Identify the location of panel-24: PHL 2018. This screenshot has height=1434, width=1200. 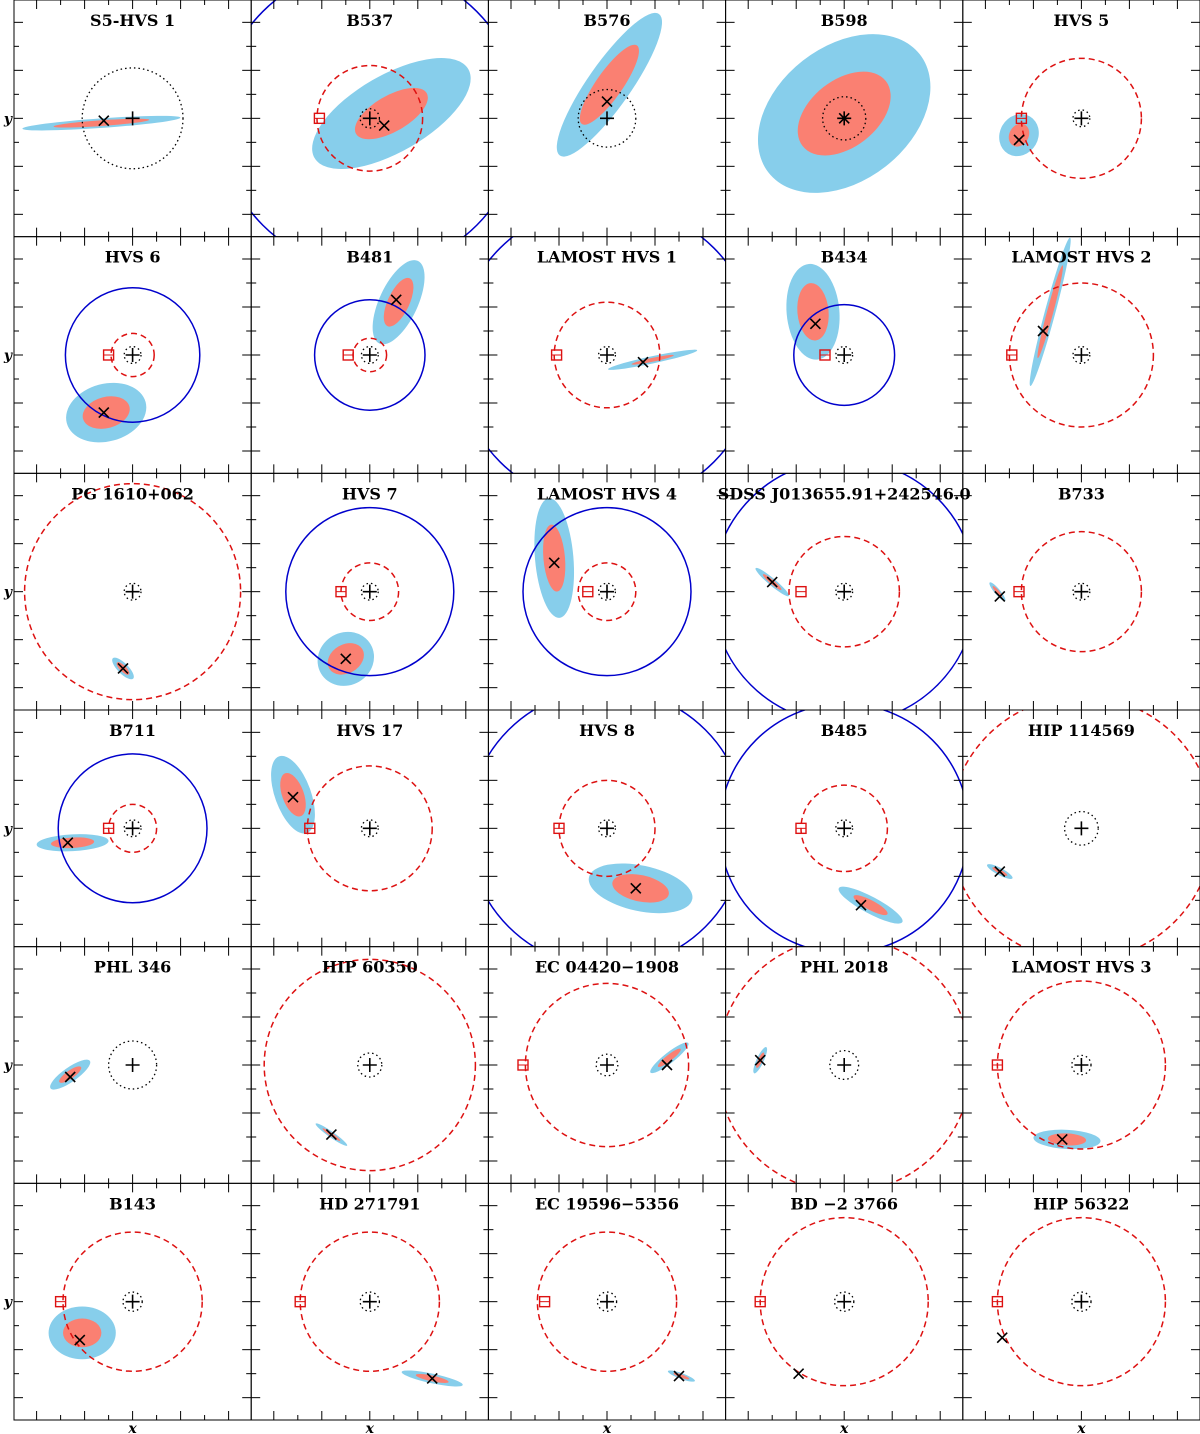
(844, 1065).